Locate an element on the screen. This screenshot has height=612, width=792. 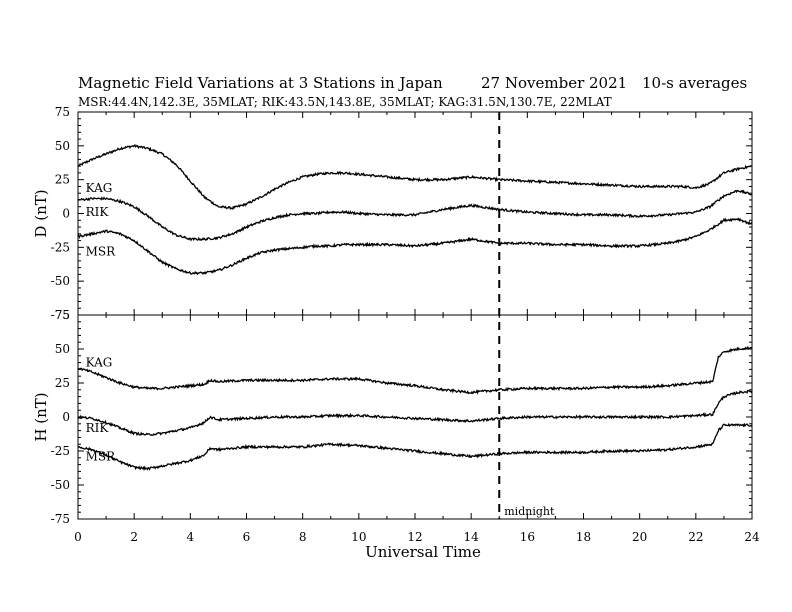
x-tick-label: 22 is located at coordinates (695, 537).